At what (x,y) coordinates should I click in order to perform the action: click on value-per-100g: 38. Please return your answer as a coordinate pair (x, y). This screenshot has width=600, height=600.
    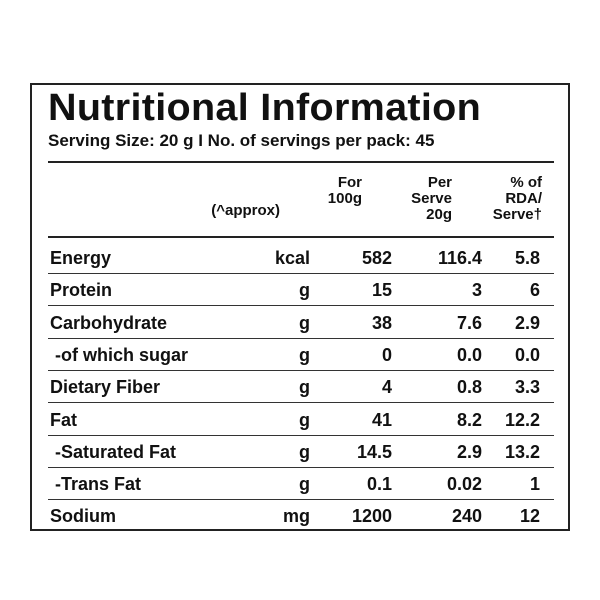
    Looking at the image, I should click on (381, 322).